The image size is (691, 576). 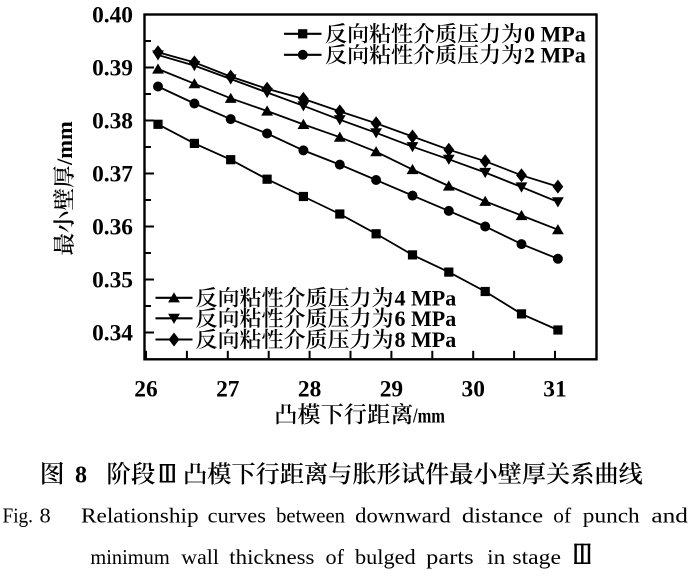 What do you see at coordinates (112, 122) in the screenshot?
I see `svg-text: 0.38` at bounding box center [112, 122].